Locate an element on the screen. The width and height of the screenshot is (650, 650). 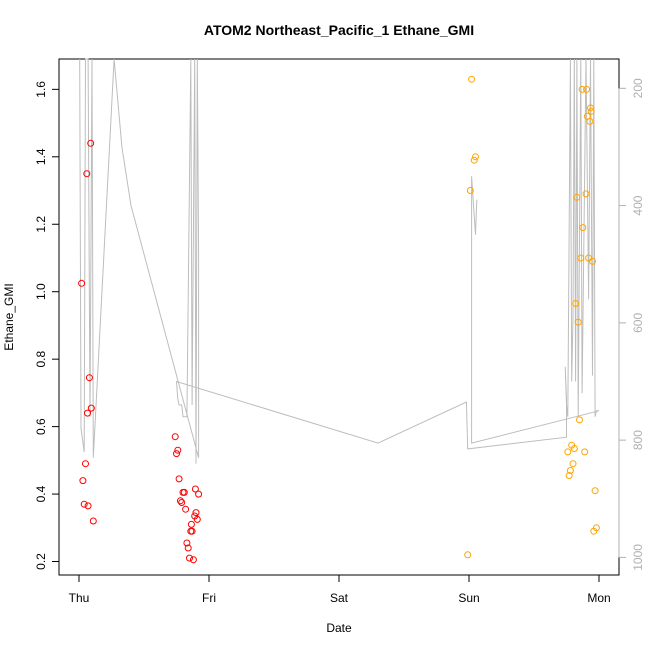
y2-tick-label: 800 is located at coordinates (638, 440).